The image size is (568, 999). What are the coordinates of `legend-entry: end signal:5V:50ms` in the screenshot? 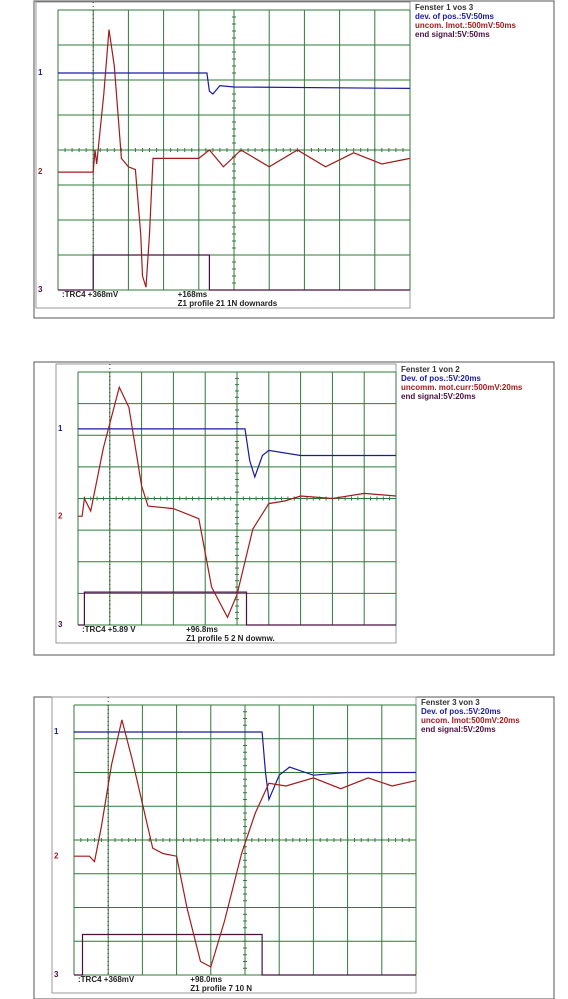 It's located at (452, 34).